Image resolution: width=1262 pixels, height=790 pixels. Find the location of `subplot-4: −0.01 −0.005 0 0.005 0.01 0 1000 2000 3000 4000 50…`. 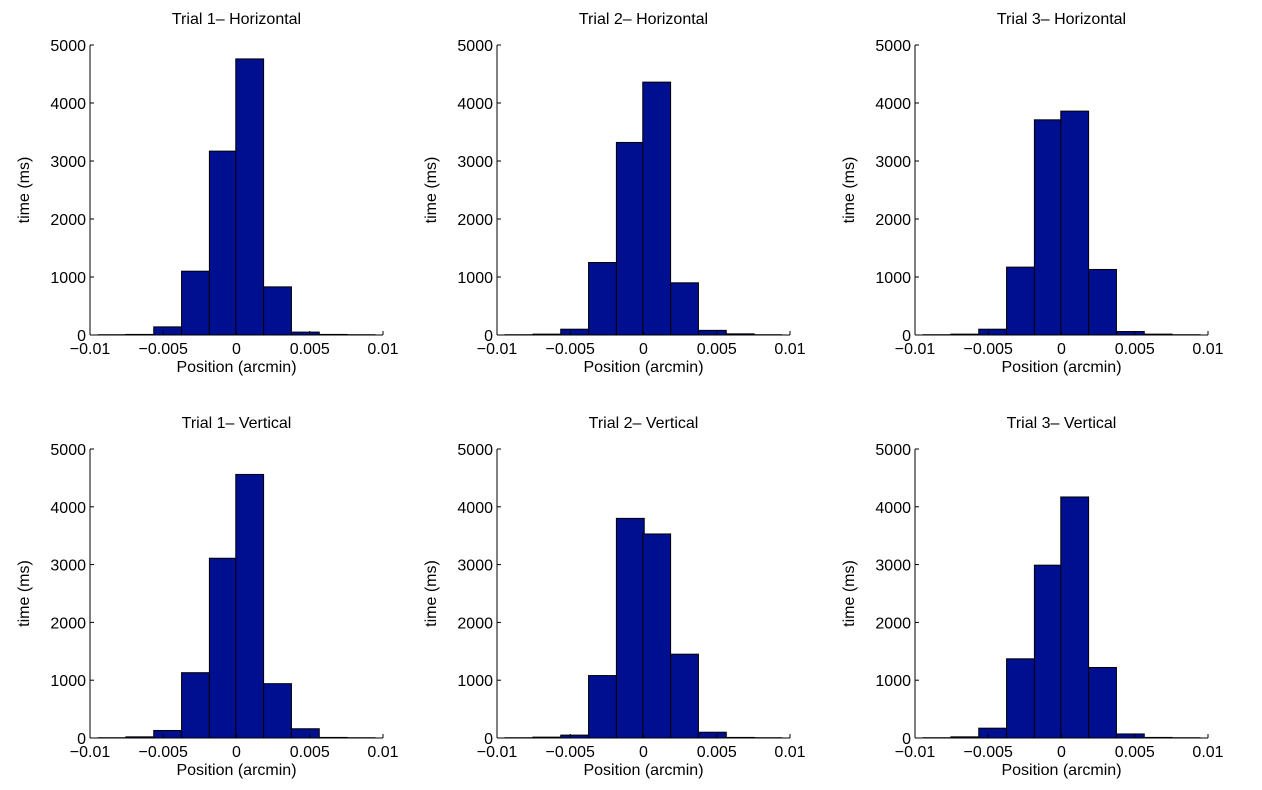

subplot-4: −0.01 −0.005 0 0.005 0.01 0 1000 2000 3000 4000 50… is located at coordinates (207, 597).